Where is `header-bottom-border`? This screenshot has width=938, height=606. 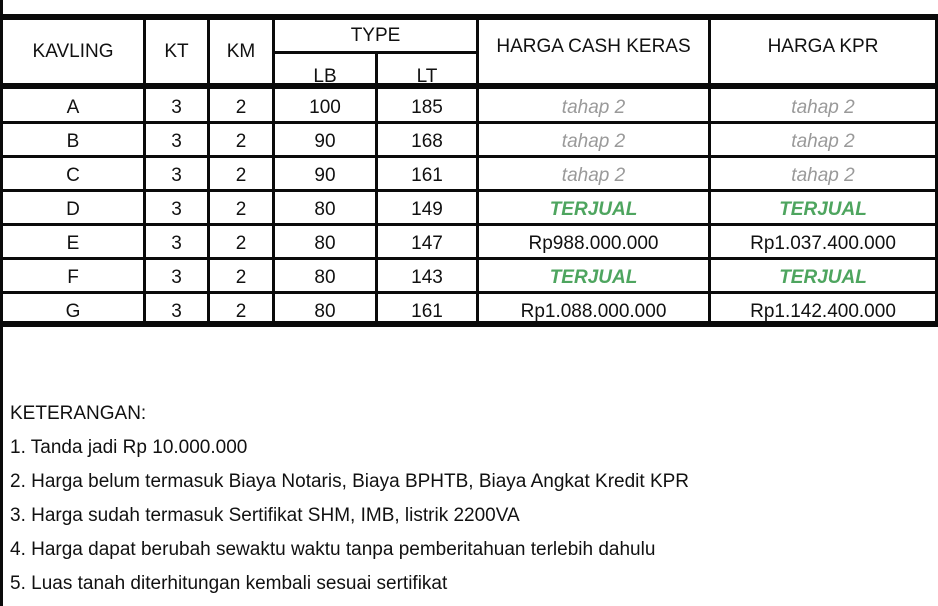 header-bottom-border is located at coordinates (469, 86).